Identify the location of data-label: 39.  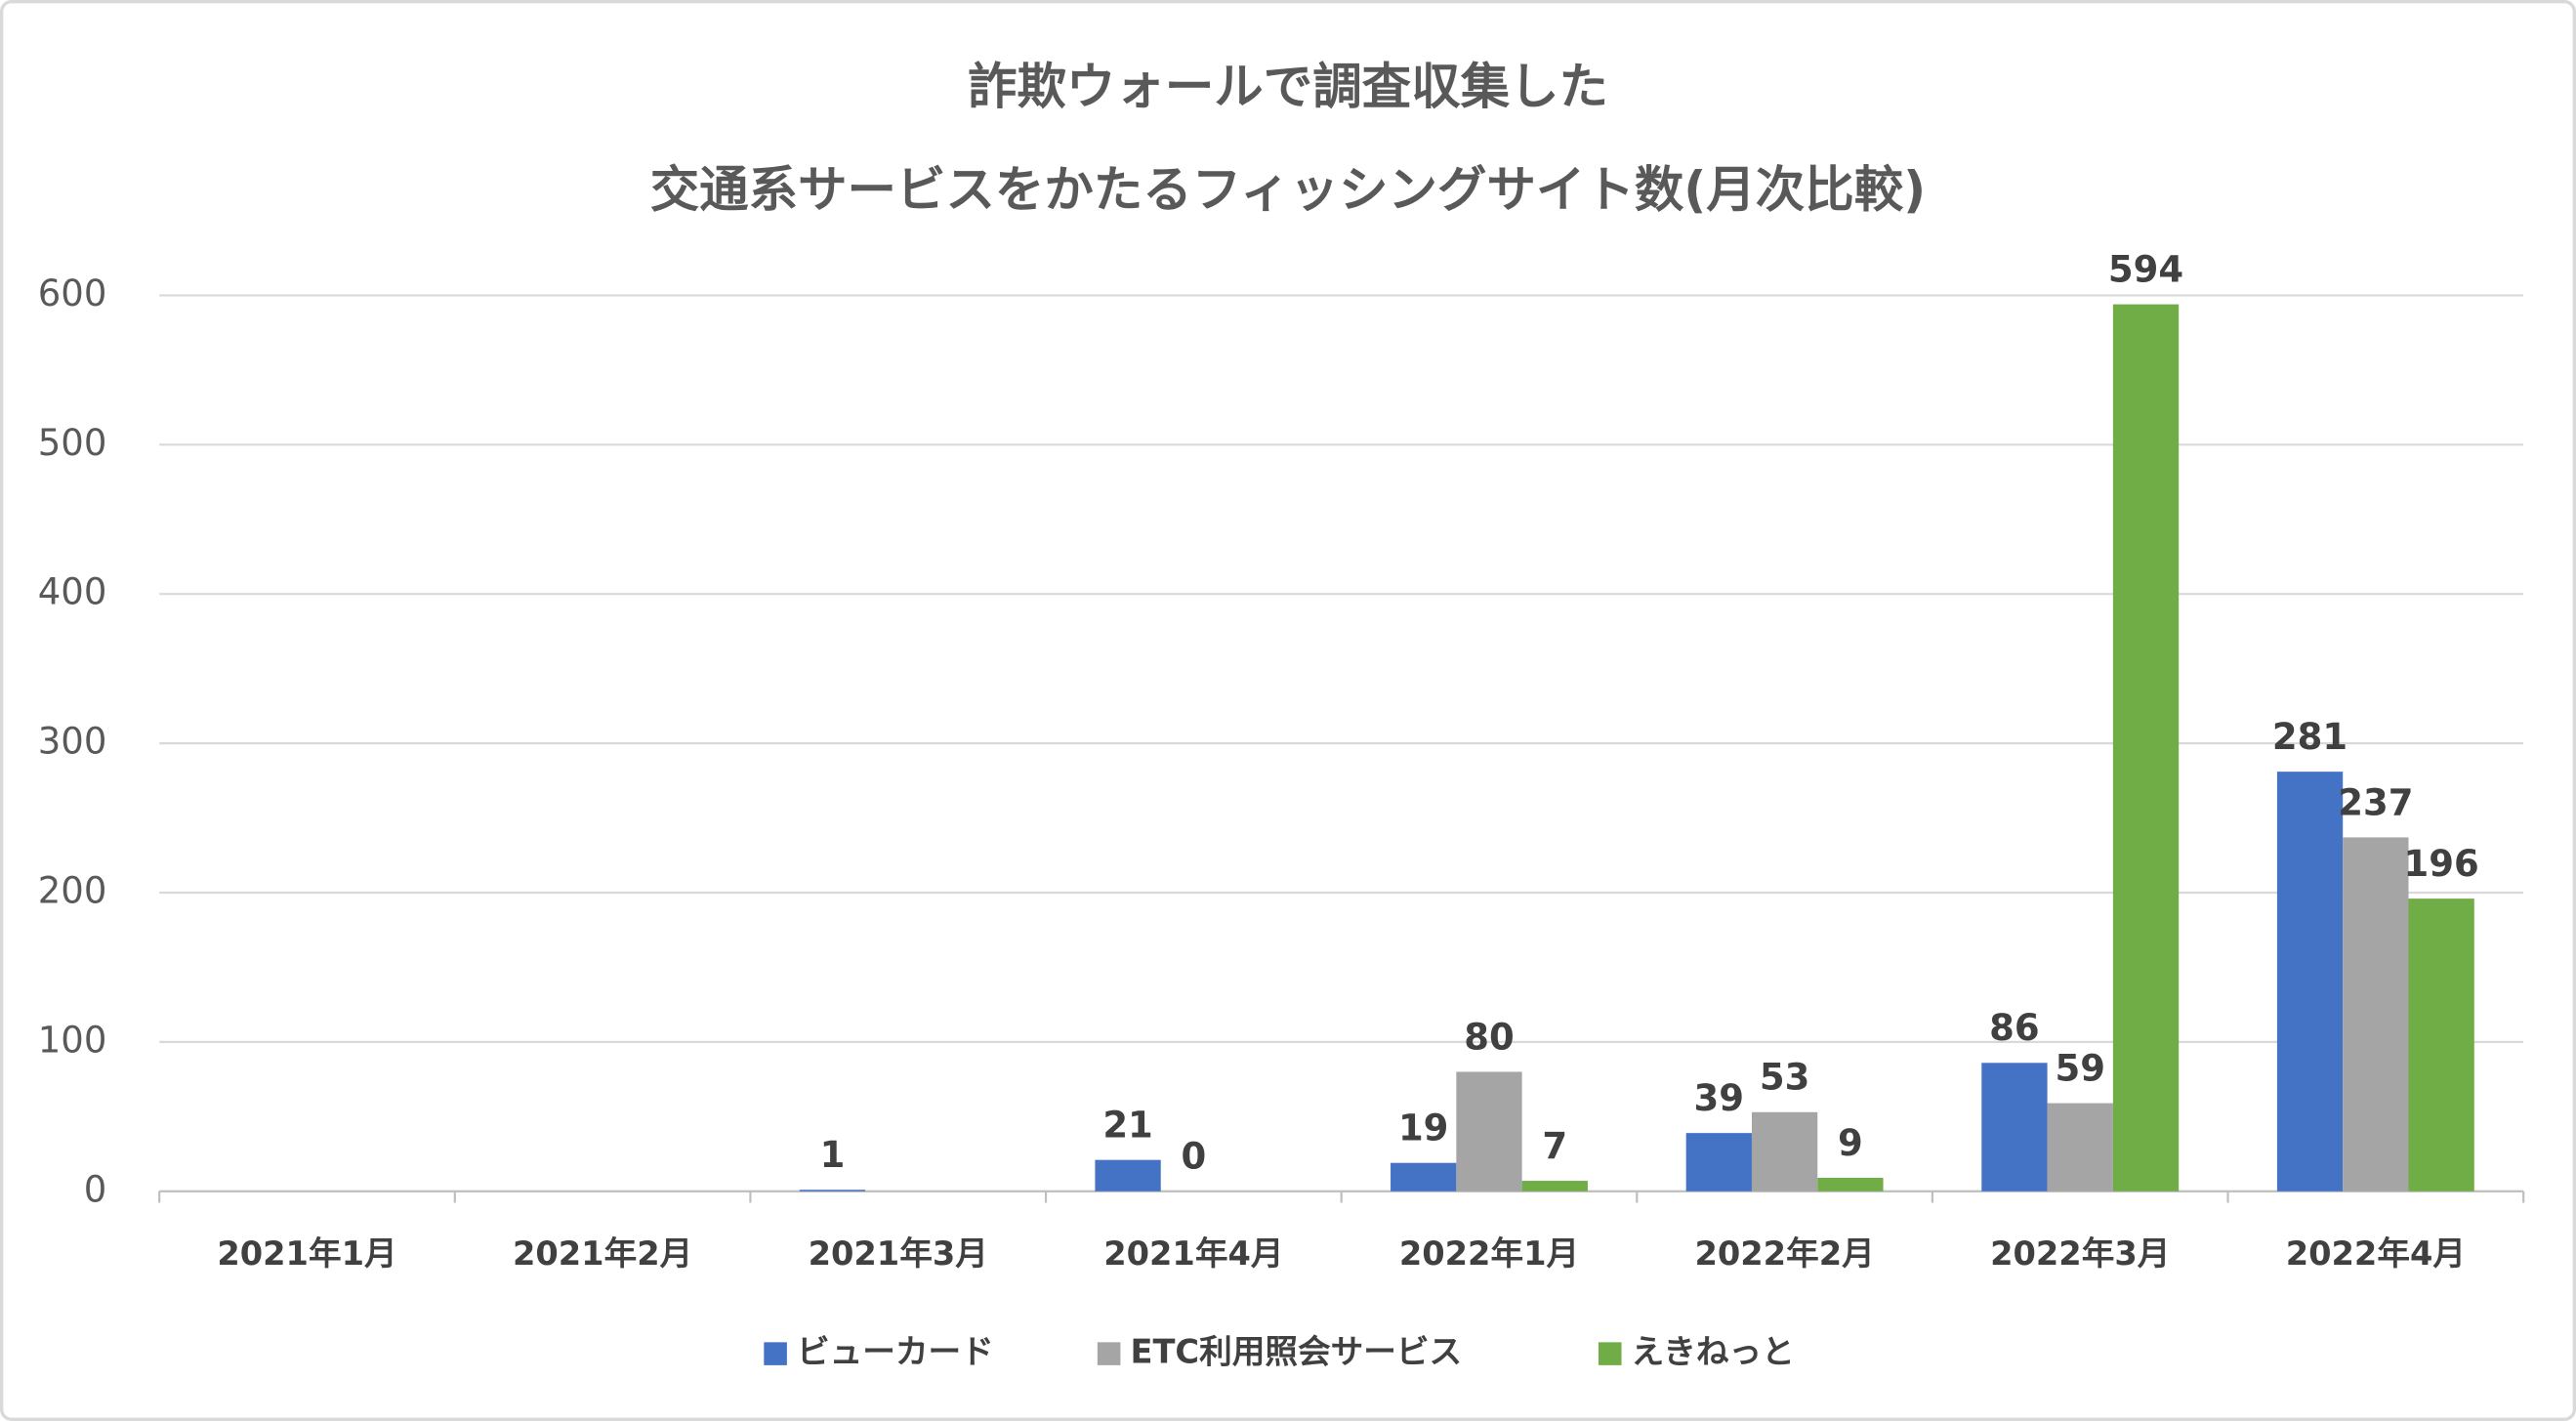
(1719, 1098).